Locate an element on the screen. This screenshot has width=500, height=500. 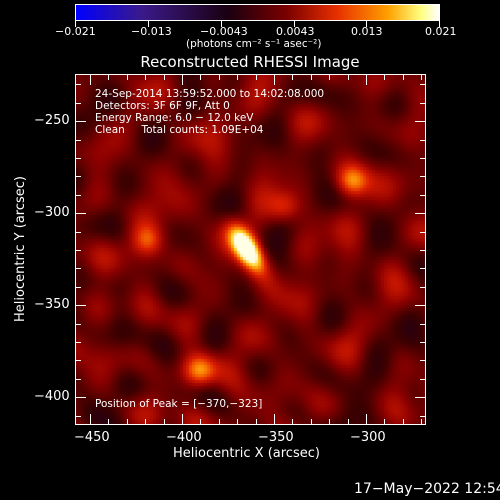
colorbar-unit-label: (photons cm⁻² s⁻¹ asec⁻²) is located at coordinates (254, 44).